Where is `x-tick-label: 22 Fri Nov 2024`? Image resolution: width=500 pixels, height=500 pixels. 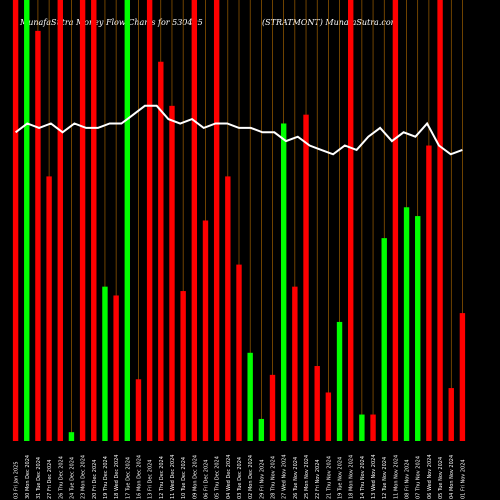
x-tick-label: 22 Fri Nov 2024 is located at coordinates (318, 479).